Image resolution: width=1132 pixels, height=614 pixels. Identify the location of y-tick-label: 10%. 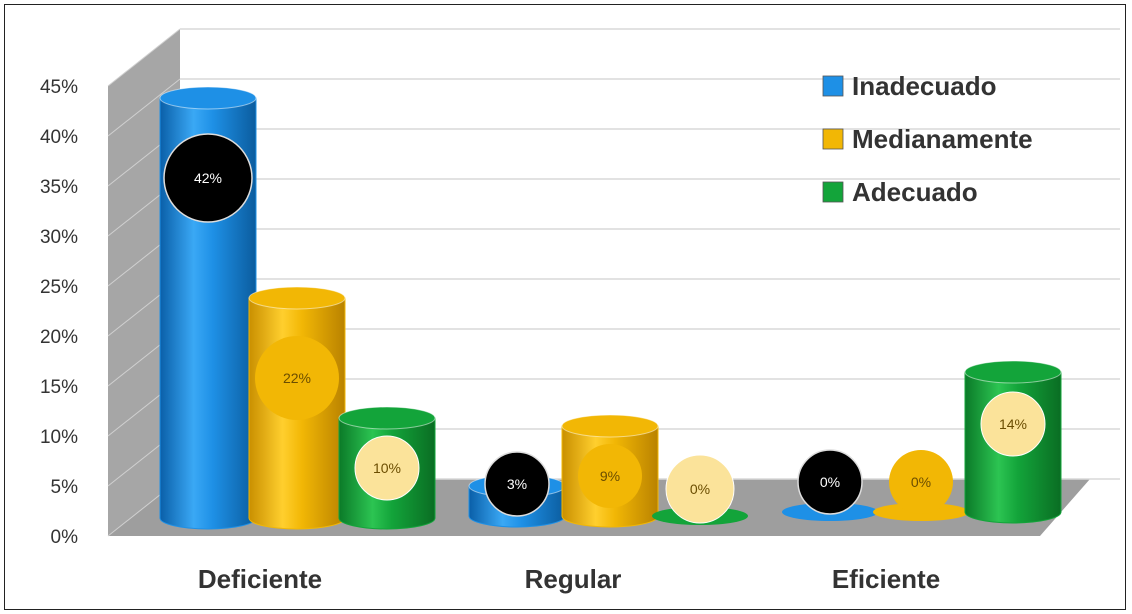
(59, 437).